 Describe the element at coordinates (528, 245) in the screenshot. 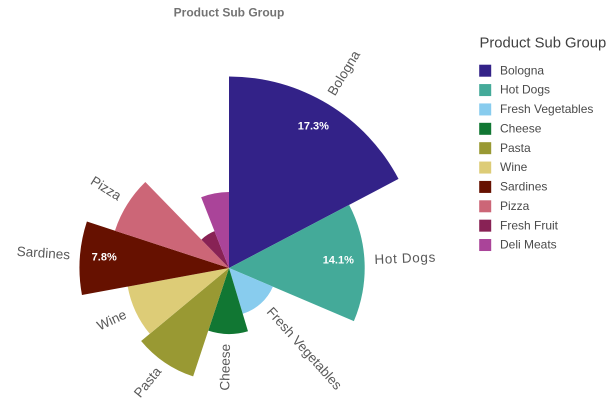

I see `svg-text: Deli Meats` at that location.